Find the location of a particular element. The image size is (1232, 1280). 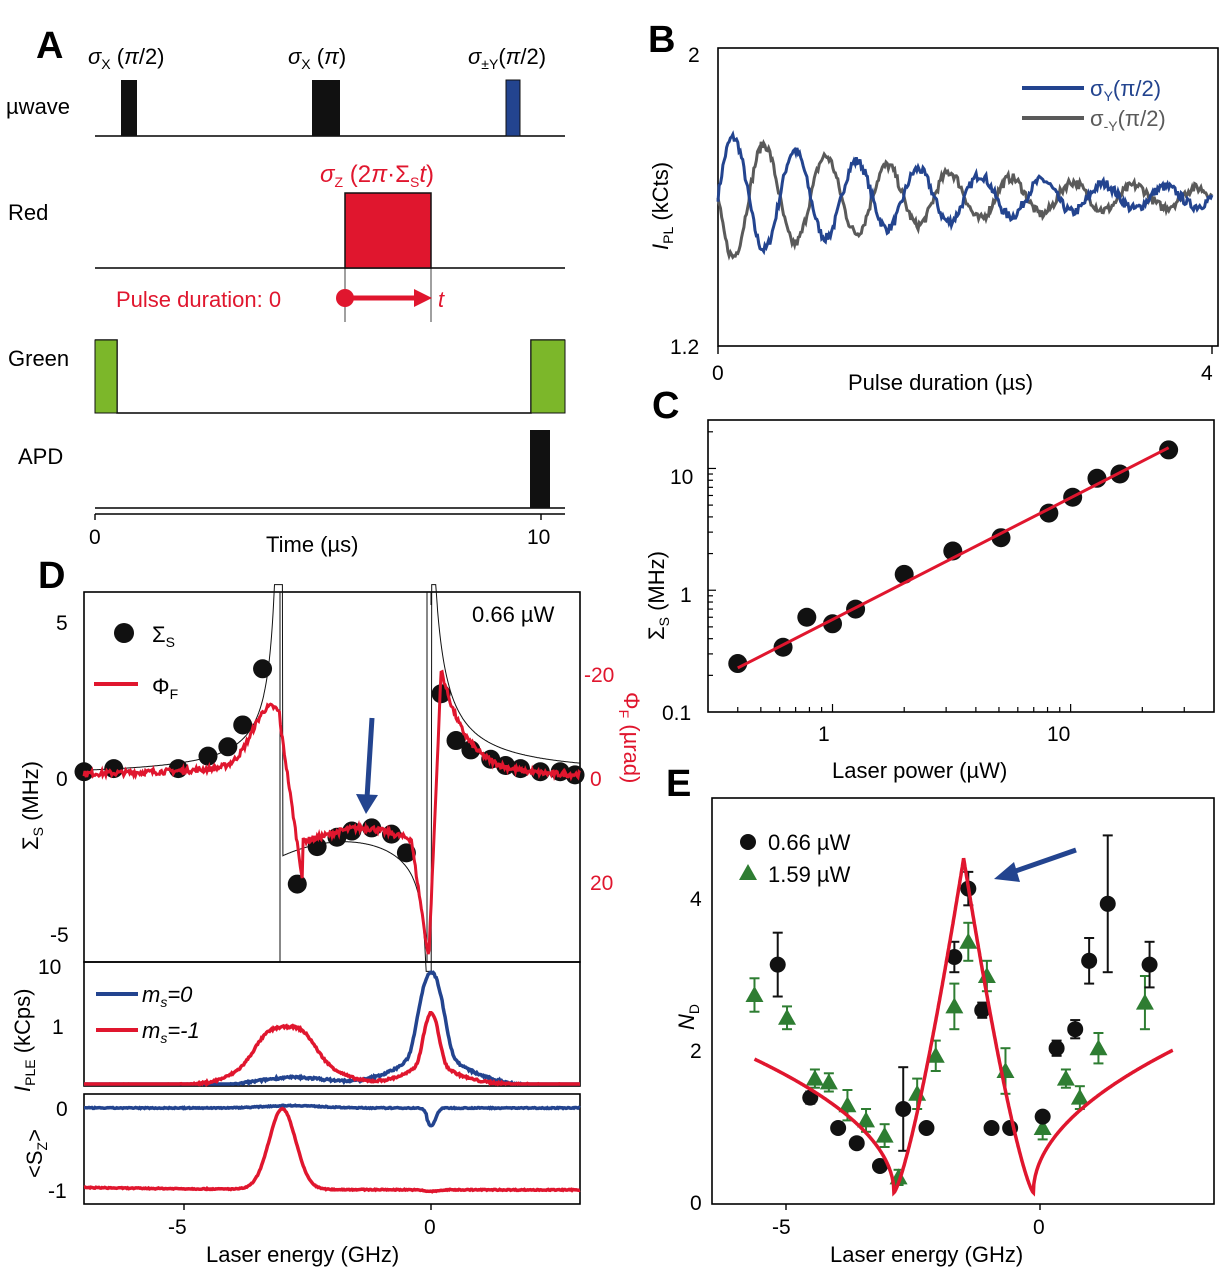

time-tick-0: 0 is located at coordinates (95, 537).